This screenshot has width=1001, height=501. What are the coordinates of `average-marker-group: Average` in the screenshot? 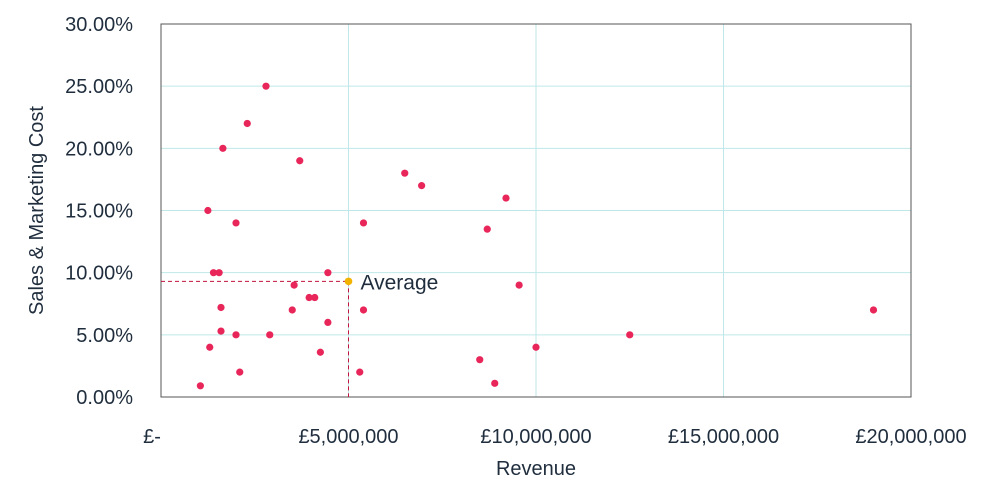 It's located at (391, 282).